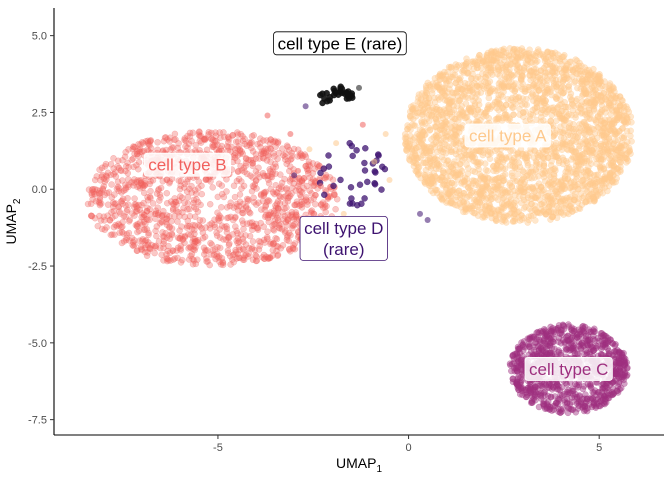 This screenshot has width=672, height=480. I want to click on label-text: cell type E (rare), so click(340, 43).